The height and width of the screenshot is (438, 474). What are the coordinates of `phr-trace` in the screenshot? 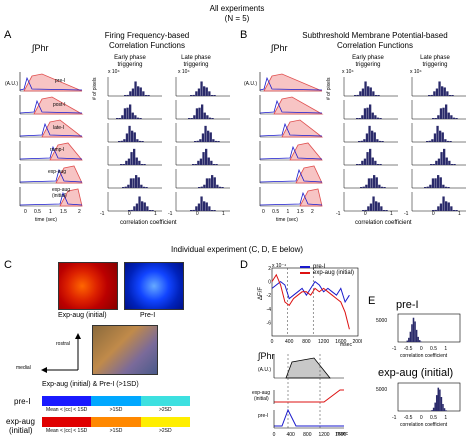 It's located at (308, 368).